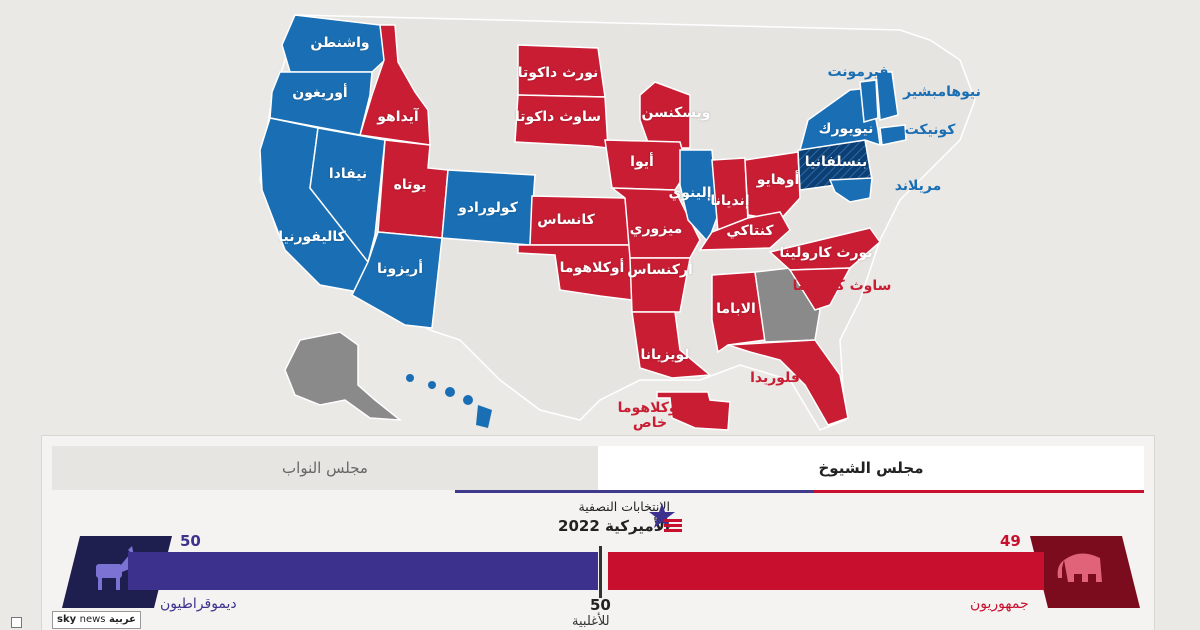  What do you see at coordinates (887, 96) in the screenshot?
I see `state-new-hampshire` at bounding box center [887, 96].